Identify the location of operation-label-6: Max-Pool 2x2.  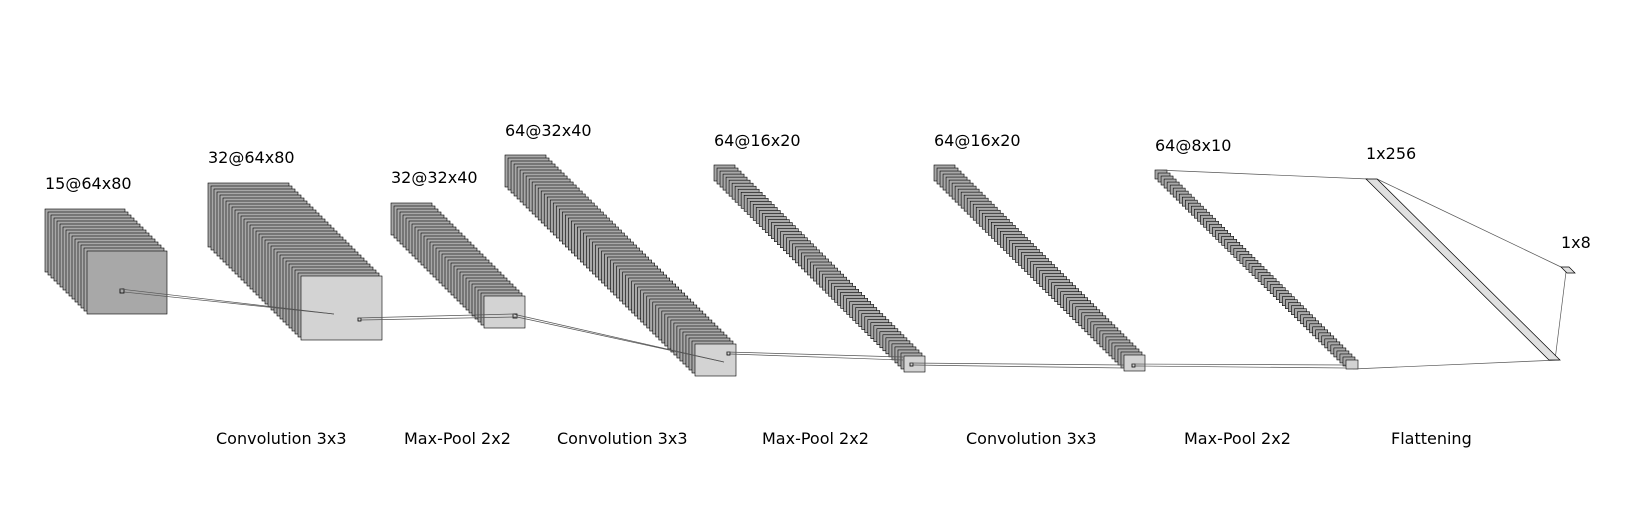
(1237, 438).